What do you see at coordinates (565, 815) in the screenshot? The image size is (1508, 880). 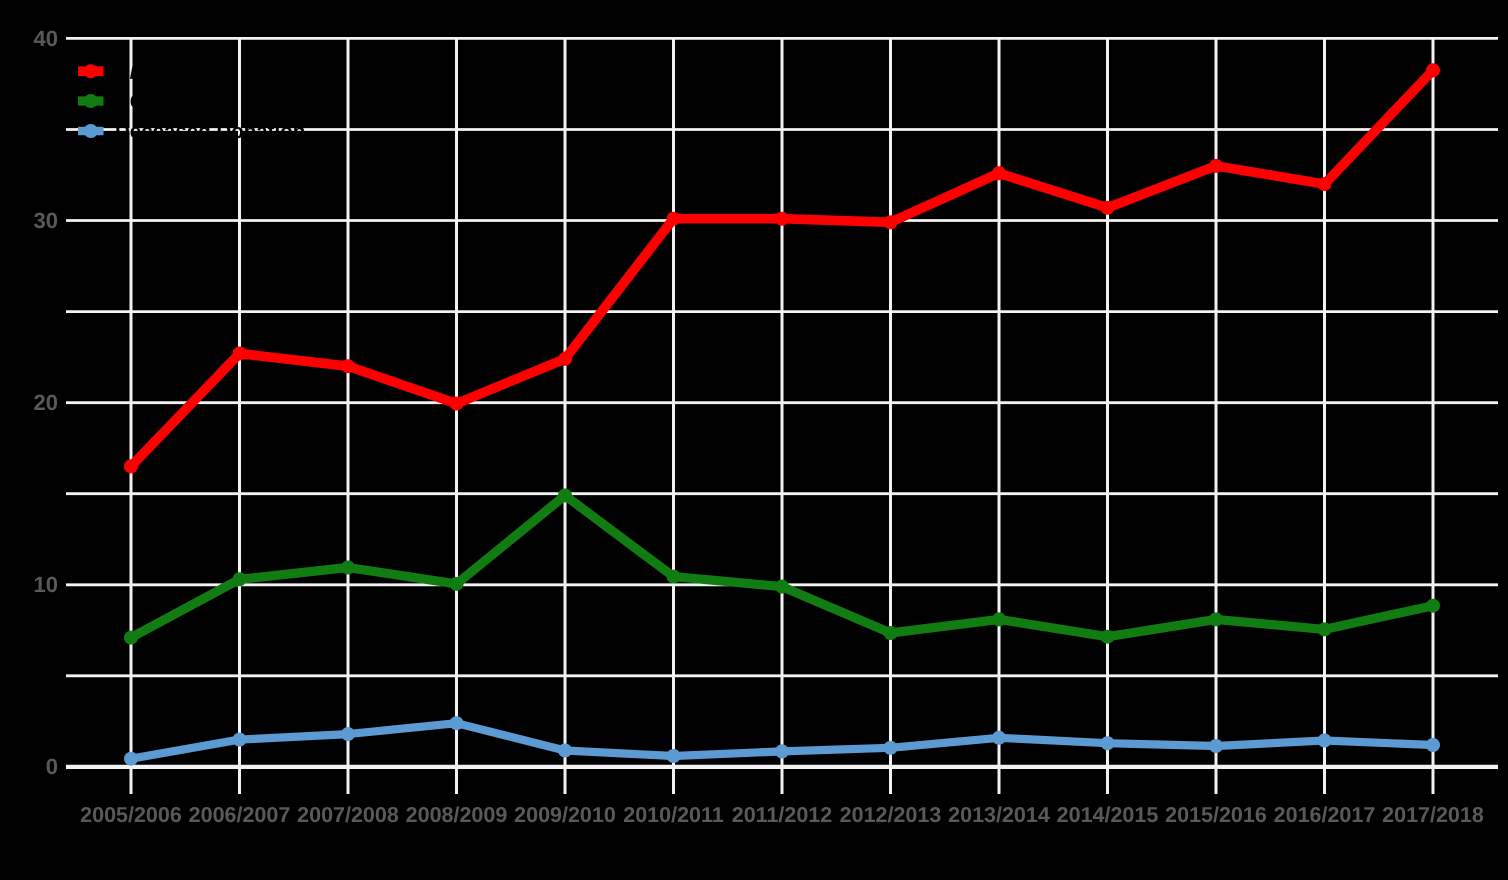 I see `svg-text: 2009/2010` at bounding box center [565, 815].